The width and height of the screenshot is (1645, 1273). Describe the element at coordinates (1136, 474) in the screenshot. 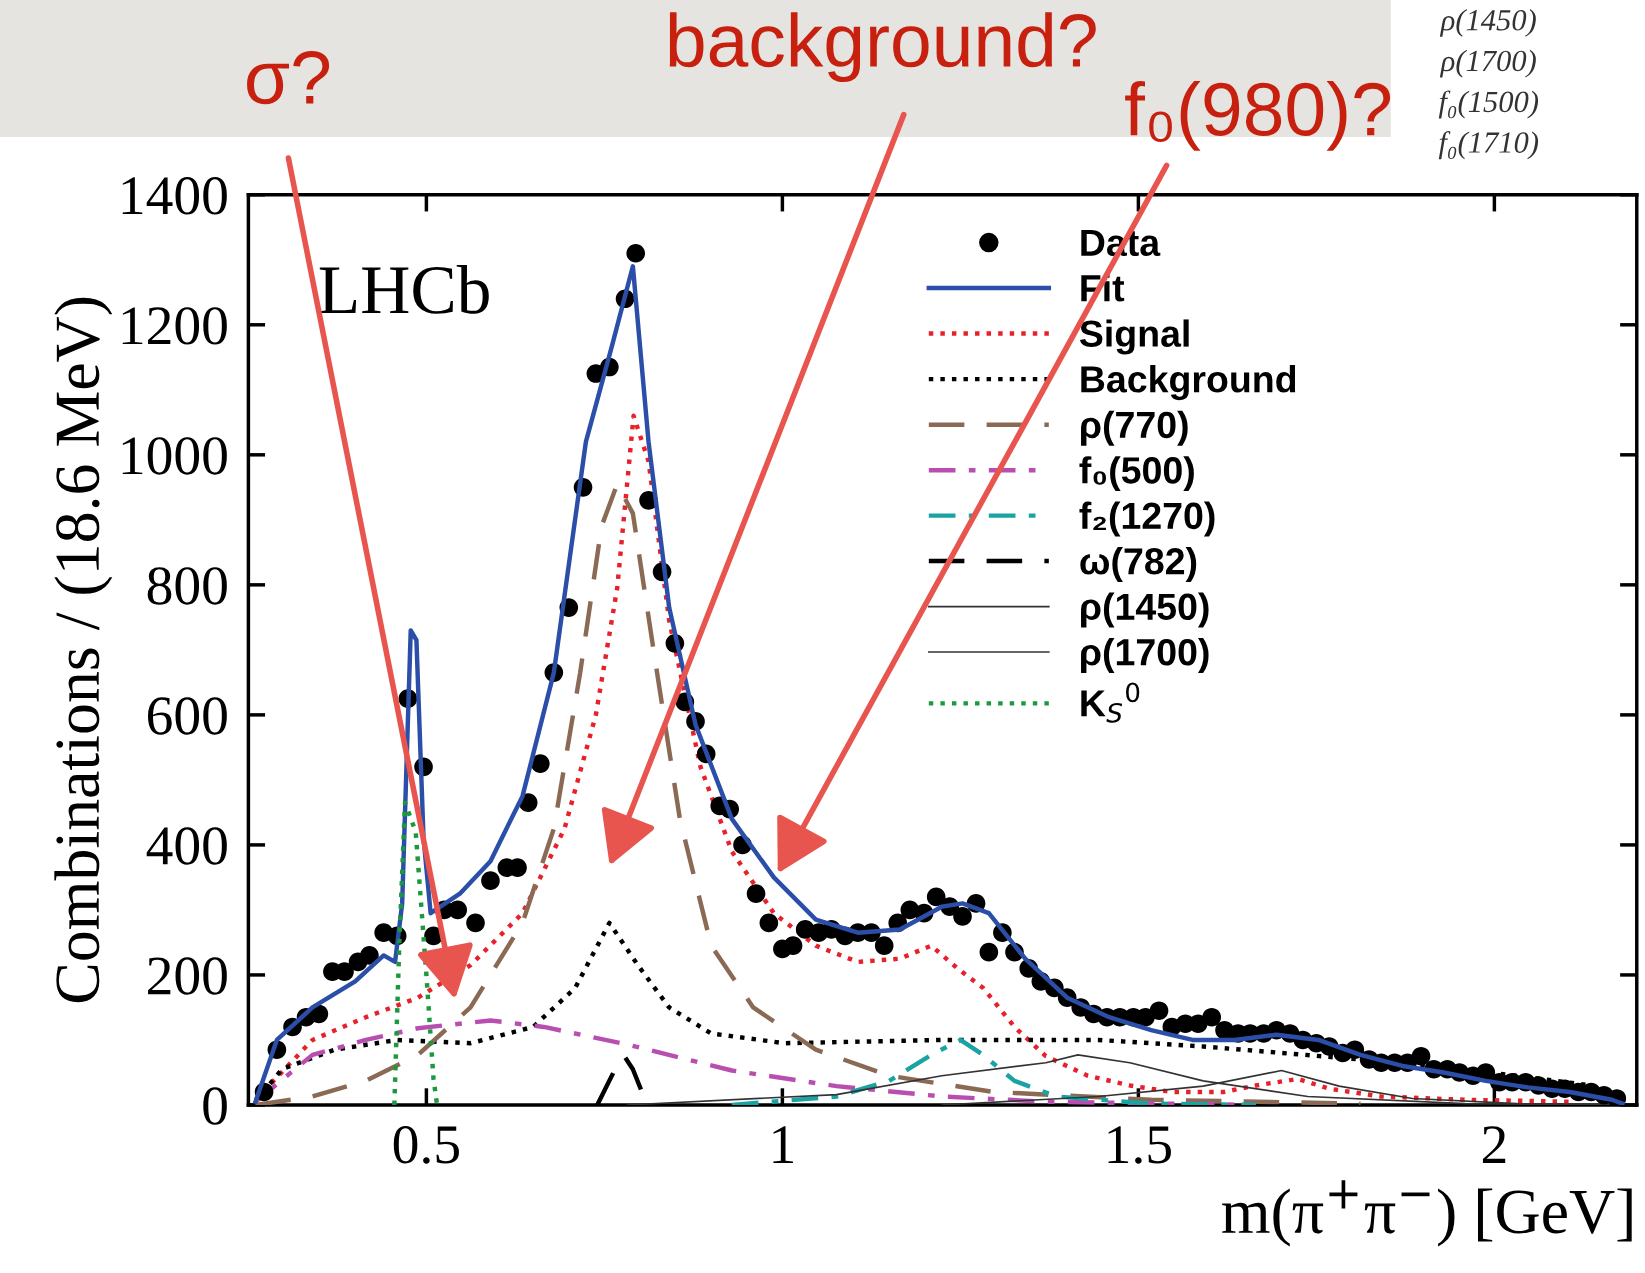

I see `legend-label: f₀(500)` at that location.